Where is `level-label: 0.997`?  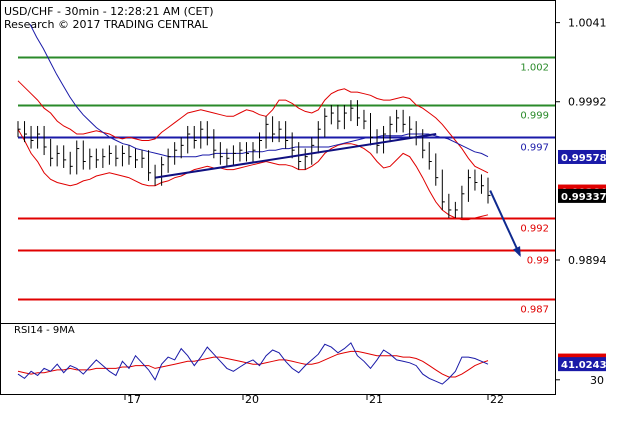
level-label: 0.997 is located at coordinates (534, 148).